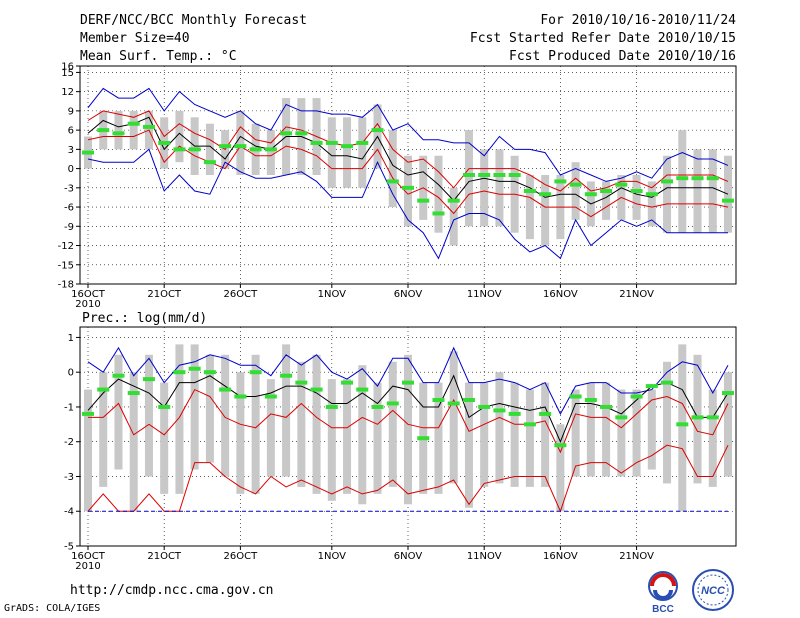  I want to click on temp-x-tick-label: 21NOV, so click(636, 294).